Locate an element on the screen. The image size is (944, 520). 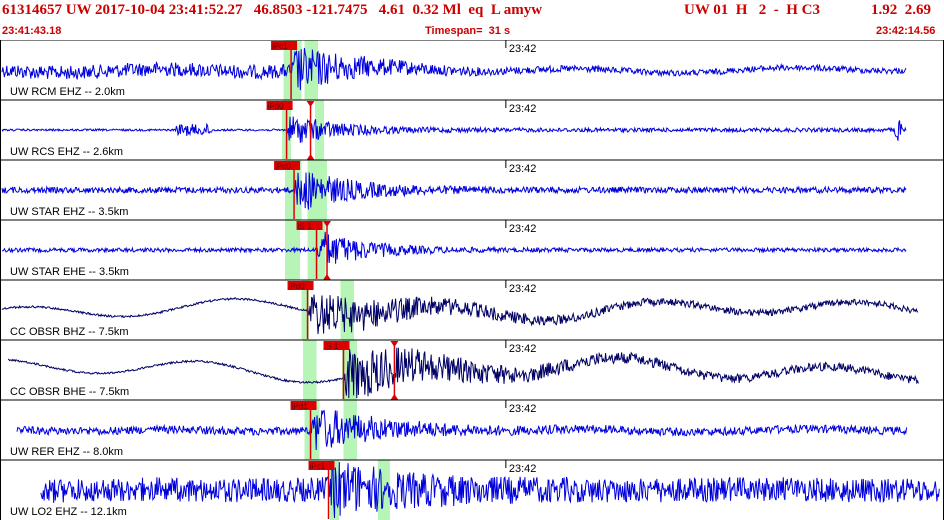
station-label: CC OBSR BHZ -- 7.5km is located at coordinates (69, 332).